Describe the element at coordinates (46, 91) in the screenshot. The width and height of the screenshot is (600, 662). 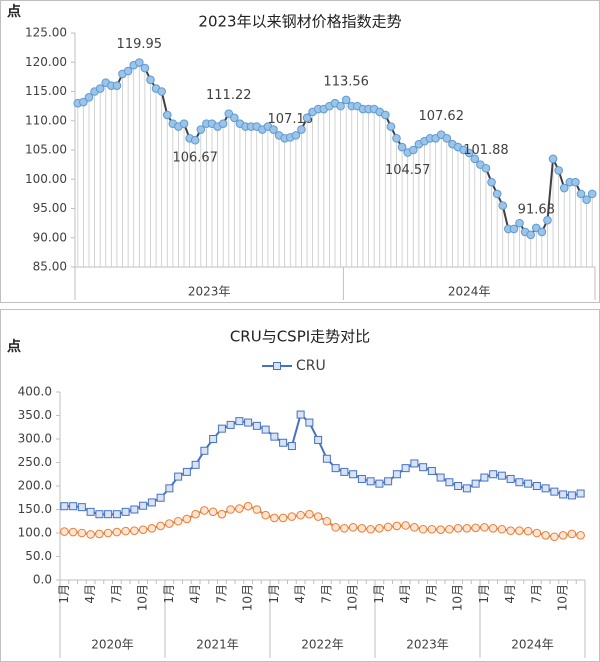
I see `y-tick-label: 115.00` at that location.